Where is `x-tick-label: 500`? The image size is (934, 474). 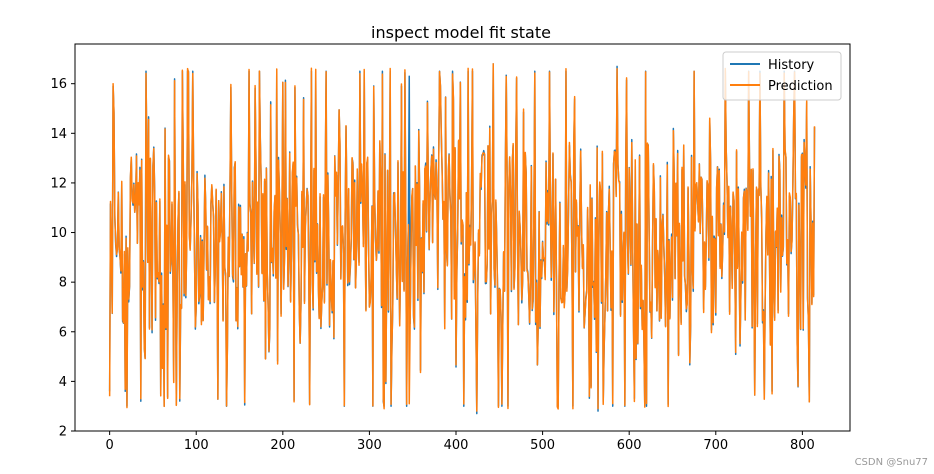 x-tick-label: 500 is located at coordinates (542, 445).